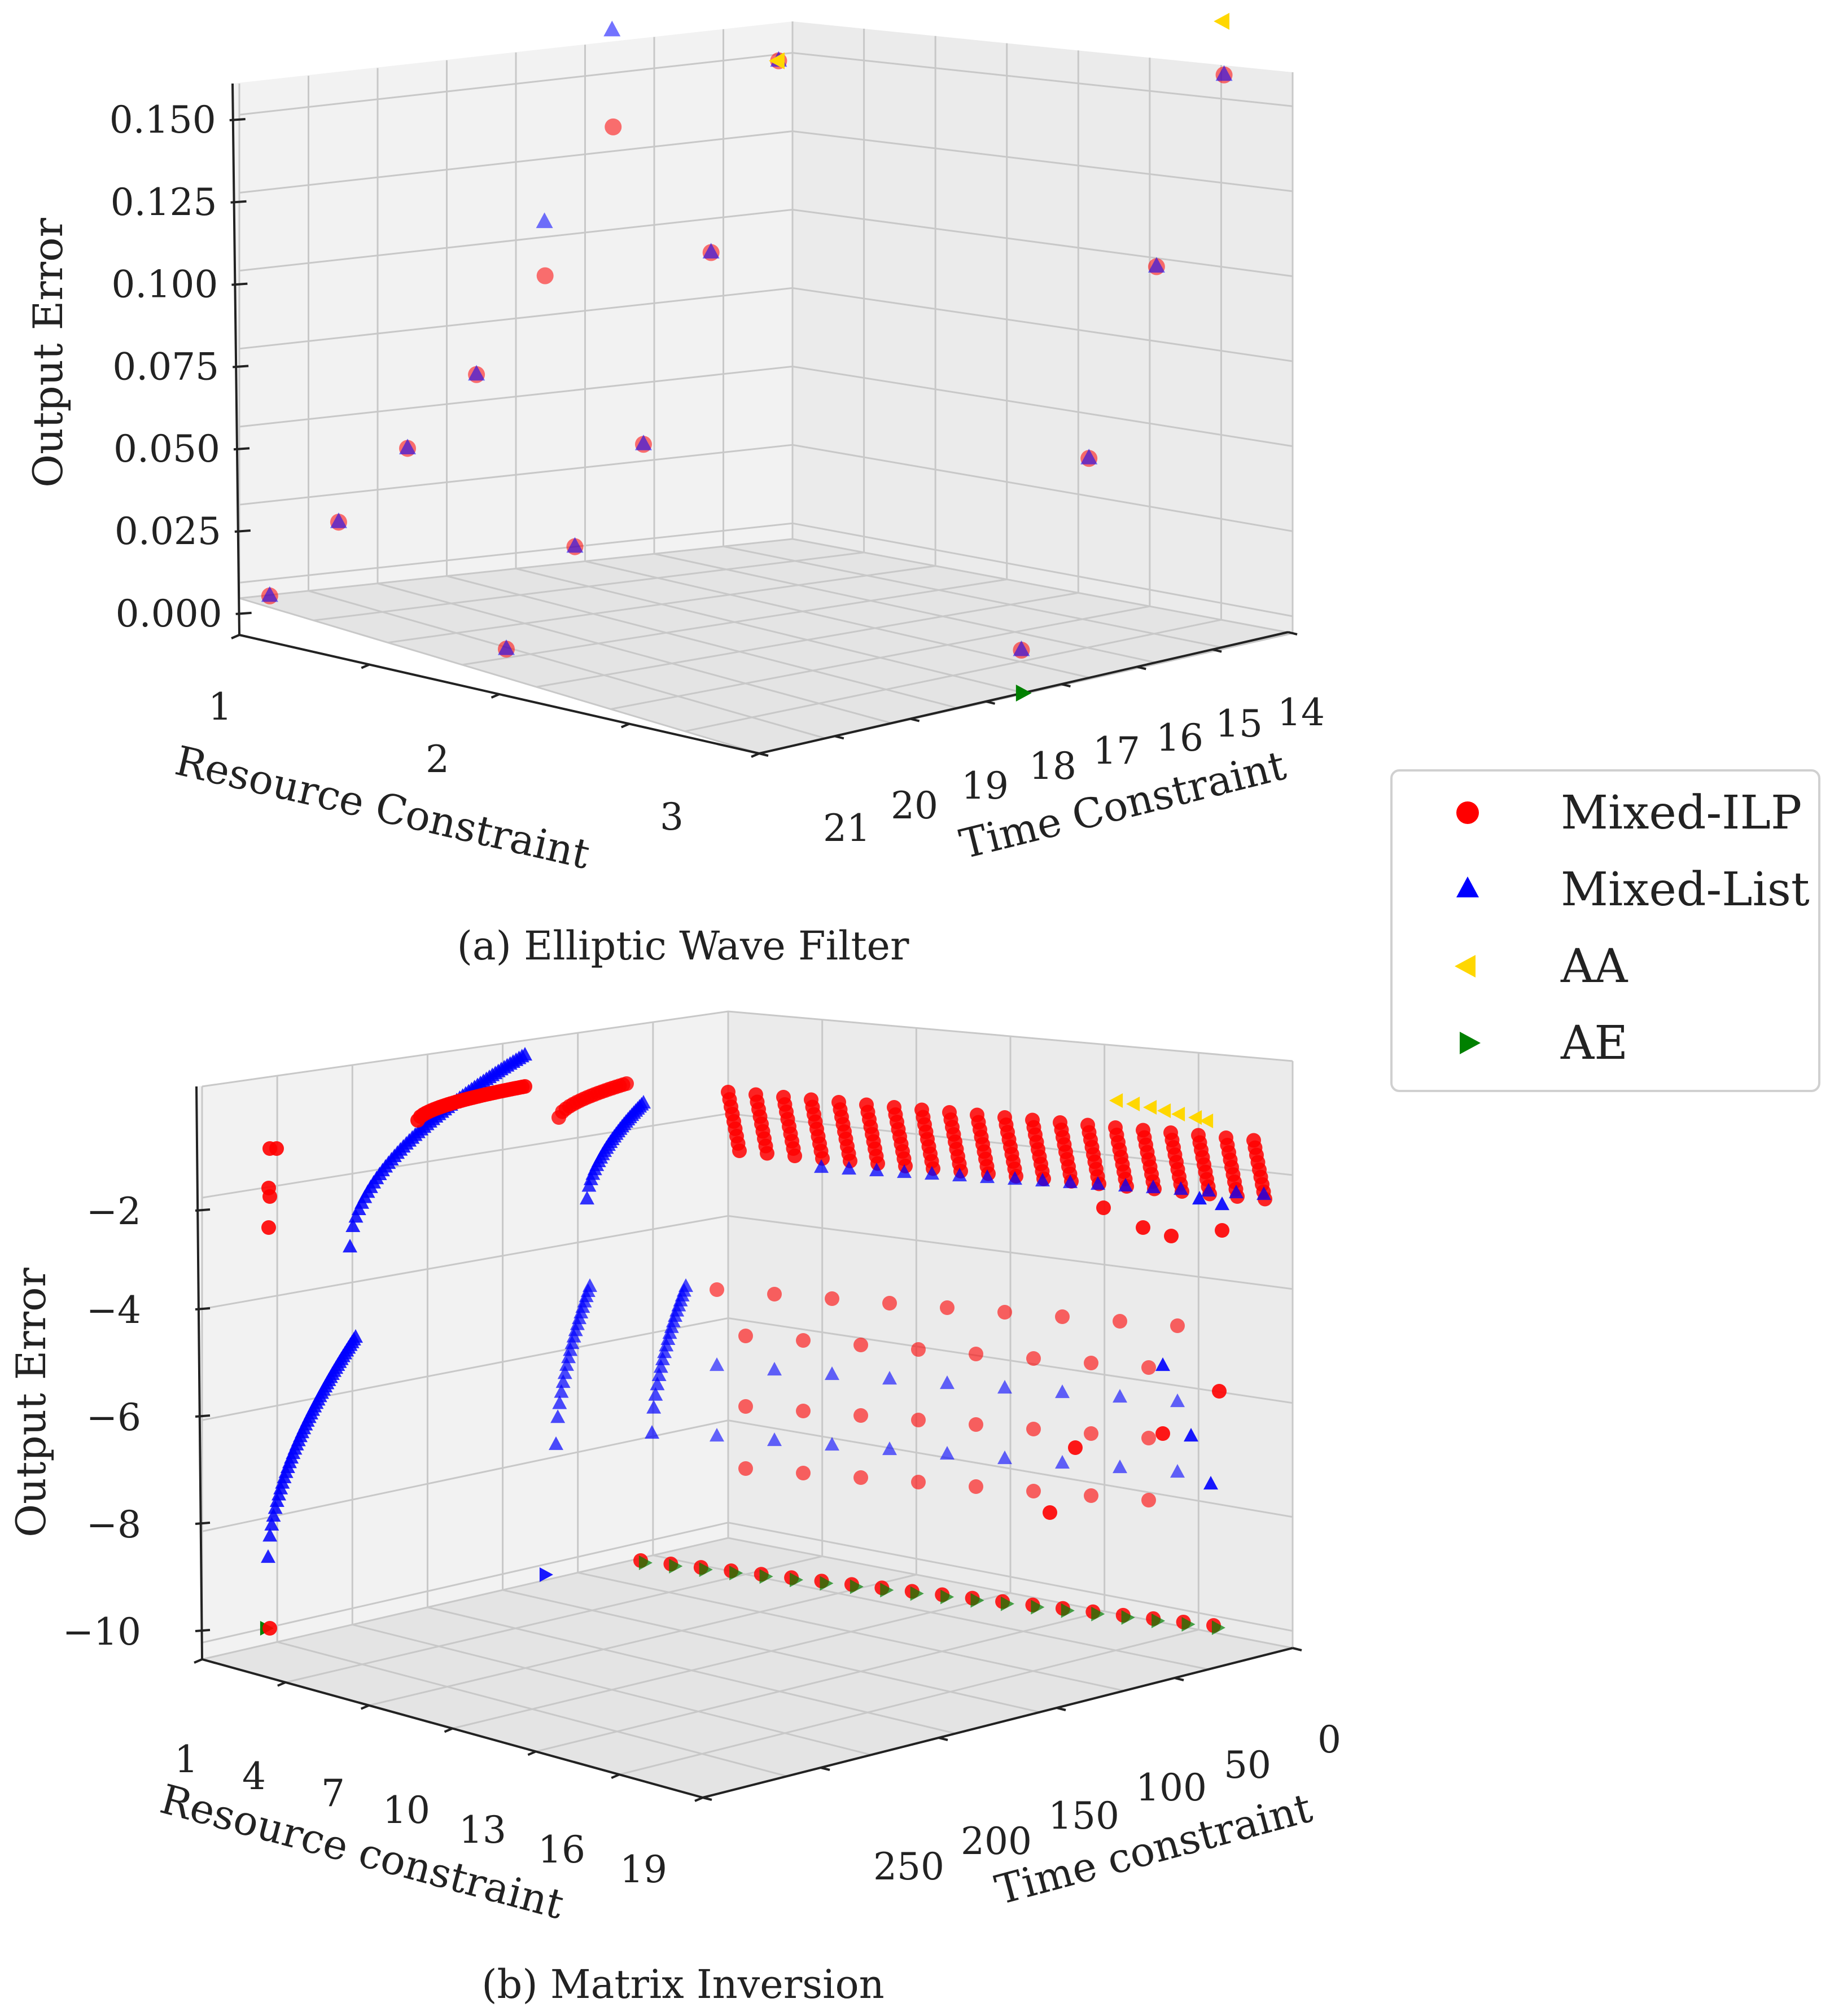  Describe the element at coordinates (406, 1810) in the screenshot. I see `panel-b-x-tick-3: 10` at that location.